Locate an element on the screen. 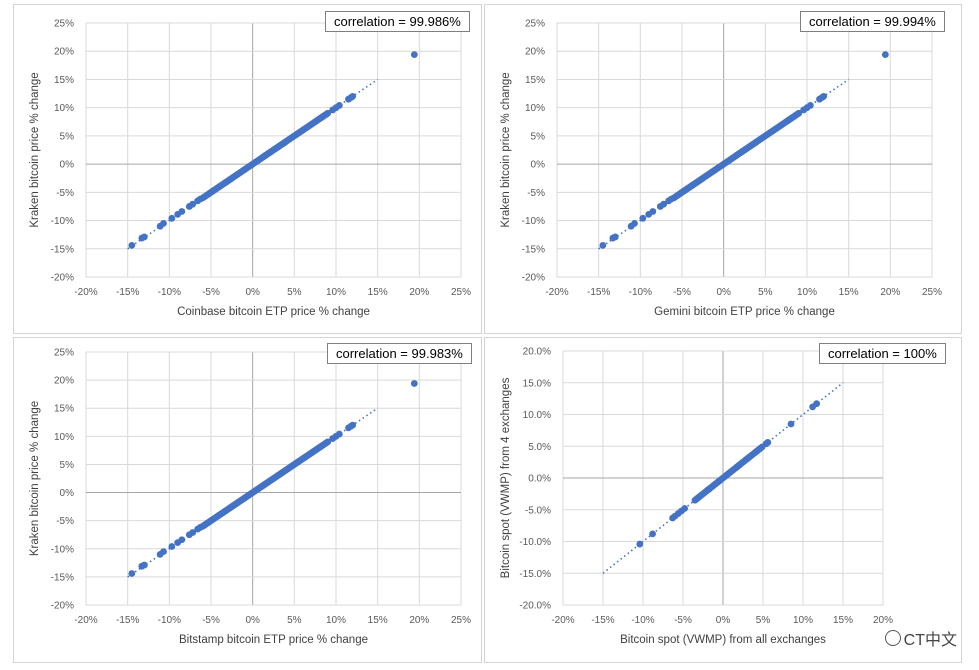 The image size is (979, 670). x-axis-title: Bitstamp bitcoin ETP price % change is located at coordinates (273, 640).